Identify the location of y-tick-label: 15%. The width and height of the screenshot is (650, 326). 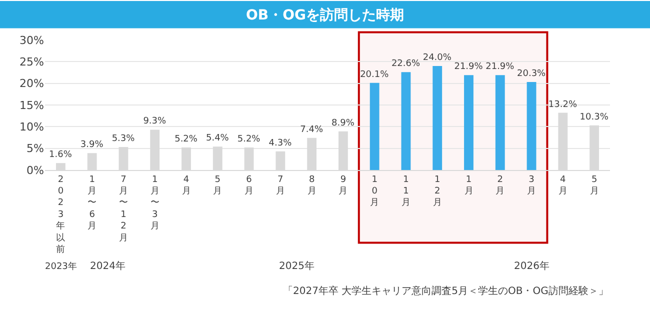
(32, 105).